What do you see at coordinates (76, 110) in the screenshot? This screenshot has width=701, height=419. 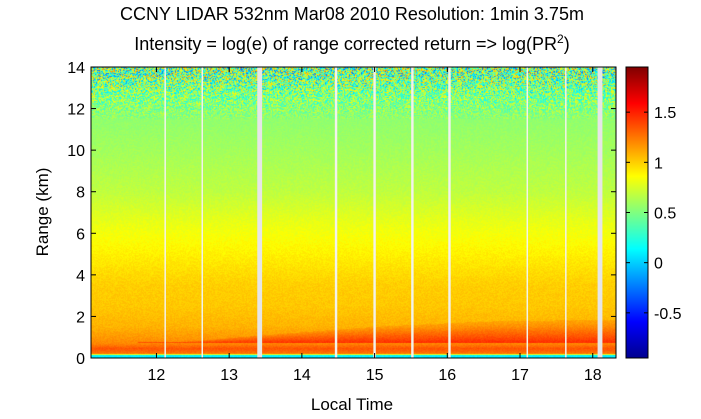 I see `y-tick-label: 12` at bounding box center [76, 110].